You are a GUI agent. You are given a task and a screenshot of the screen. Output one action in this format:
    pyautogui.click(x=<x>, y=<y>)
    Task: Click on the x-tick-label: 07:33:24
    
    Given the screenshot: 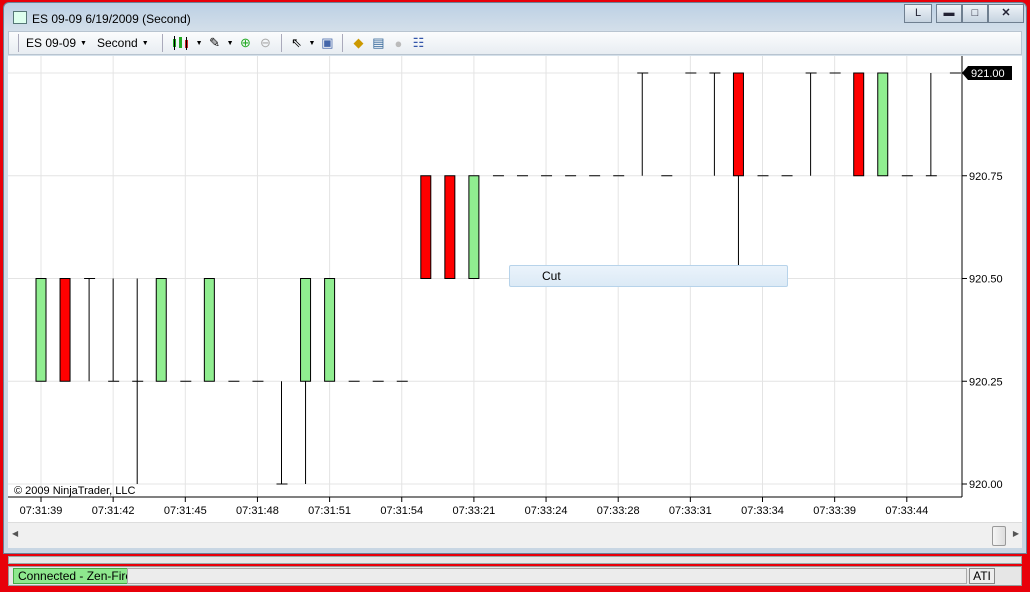 What is the action you would take?
    pyautogui.click(x=546, y=511)
    